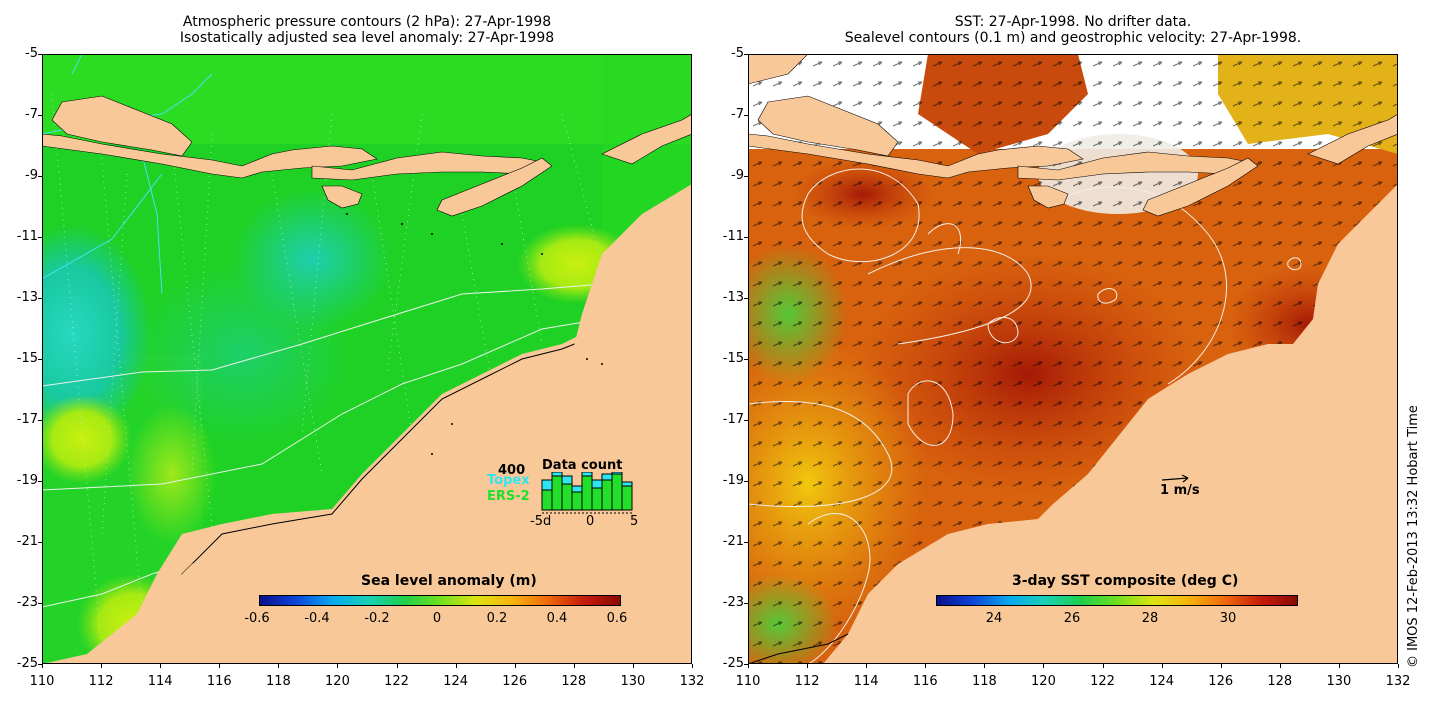 The height and width of the screenshot is (710, 1440). What do you see at coordinates (733, 663) in the screenshot?
I see `right-y-tick-label: -25` at bounding box center [733, 663].